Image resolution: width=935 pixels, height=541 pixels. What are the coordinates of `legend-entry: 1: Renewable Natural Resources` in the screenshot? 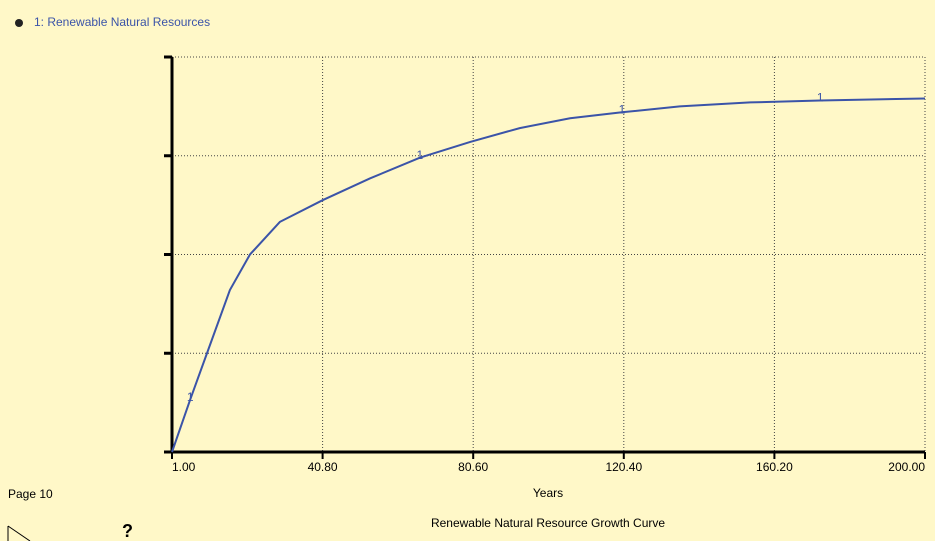 It's located at (122, 22).